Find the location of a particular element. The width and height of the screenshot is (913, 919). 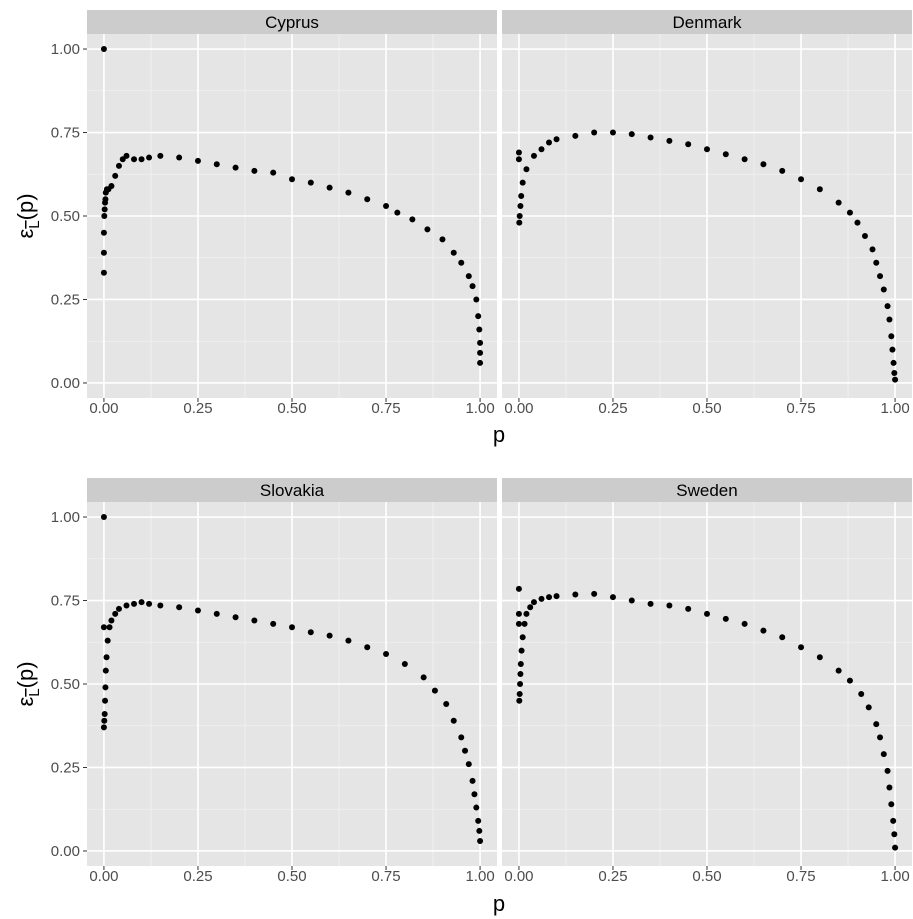

y-tick-label: 0.00 is located at coordinates (65, 383).